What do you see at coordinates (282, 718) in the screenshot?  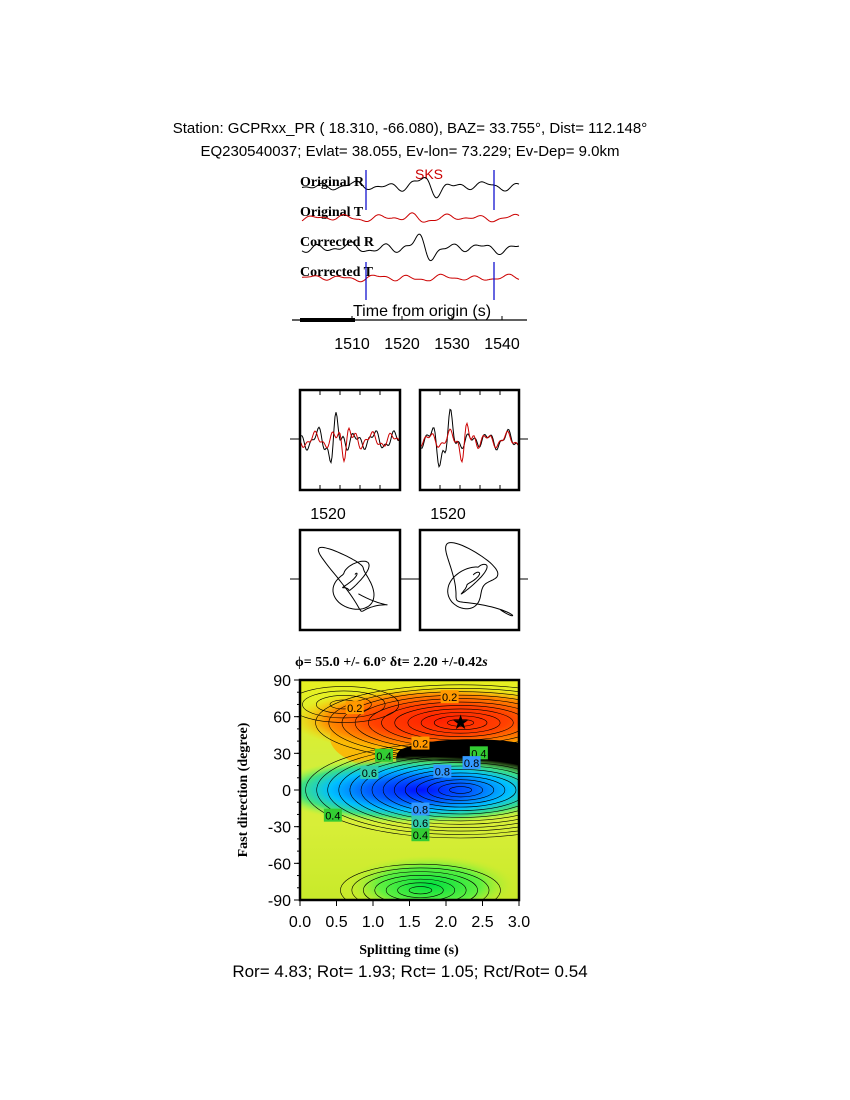 I see `y-tick-label: 60` at bounding box center [282, 718].